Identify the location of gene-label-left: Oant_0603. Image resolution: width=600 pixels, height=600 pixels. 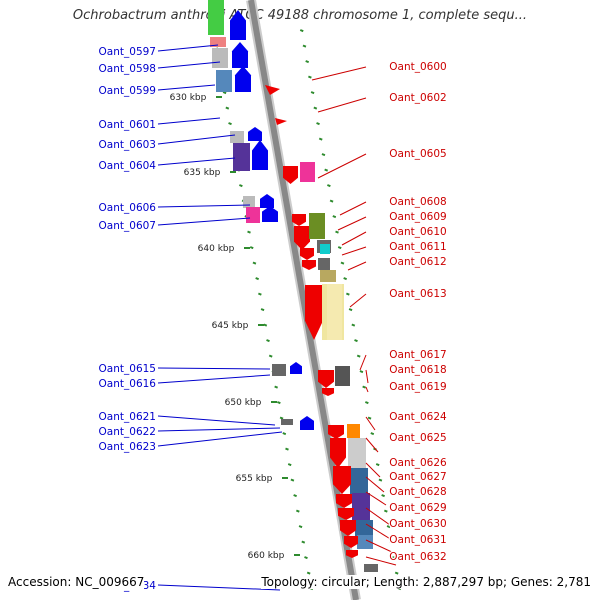
(127, 145).